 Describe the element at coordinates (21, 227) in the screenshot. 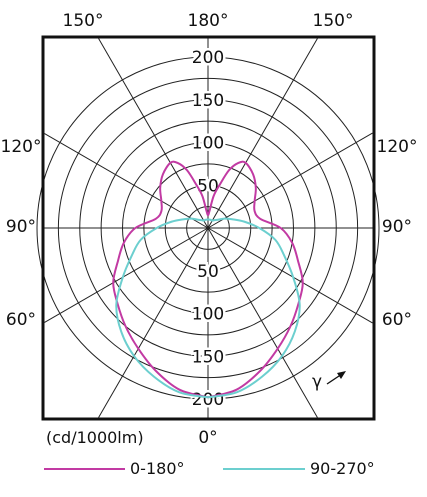

I see `angle-label-left-90: 90°` at that location.